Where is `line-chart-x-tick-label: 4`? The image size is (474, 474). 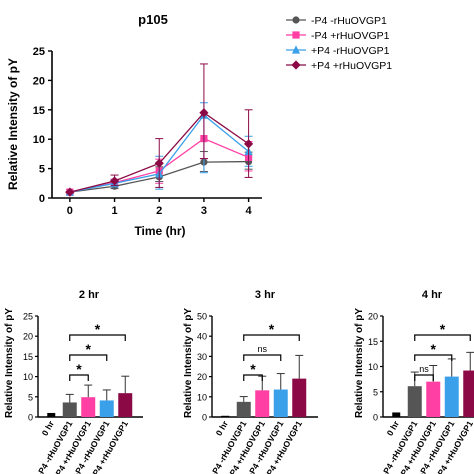
line-chart-x-tick-label: 4 is located at coordinates (249, 211).